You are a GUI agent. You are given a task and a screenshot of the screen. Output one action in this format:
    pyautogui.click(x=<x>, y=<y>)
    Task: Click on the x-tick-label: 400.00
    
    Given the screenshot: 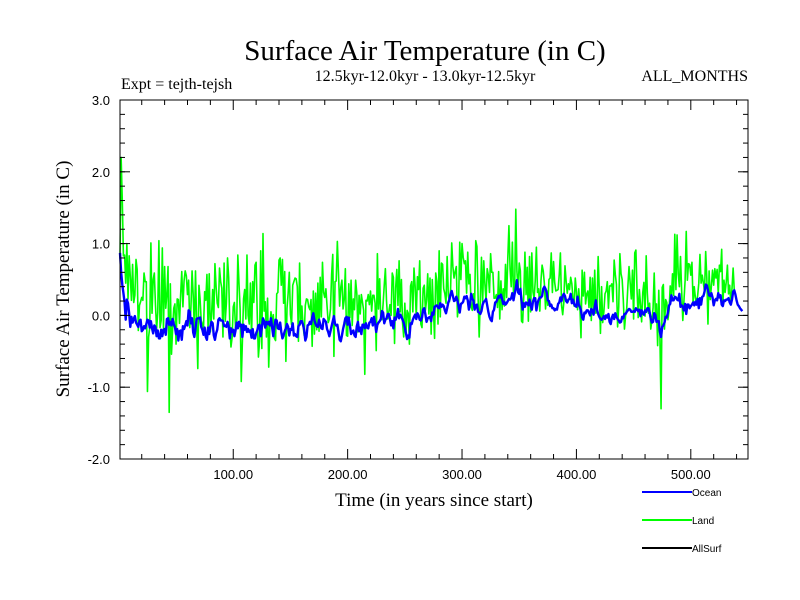 What is the action you would take?
    pyautogui.click(x=577, y=474)
    